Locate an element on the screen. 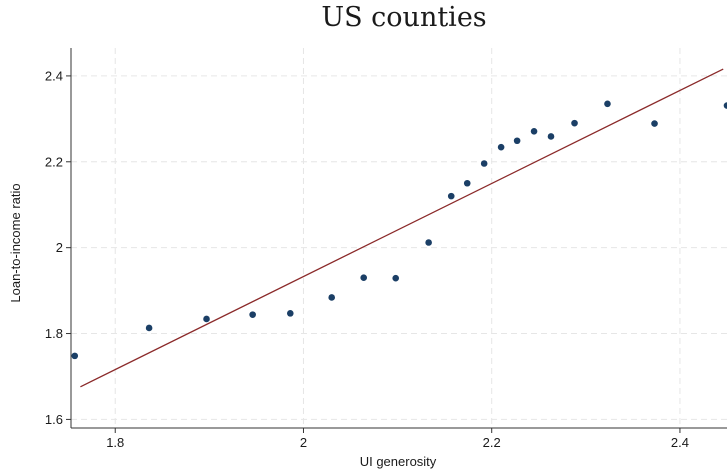 The image size is (727, 476). x-tick-label: 2.4 is located at coordinates (680, 442).